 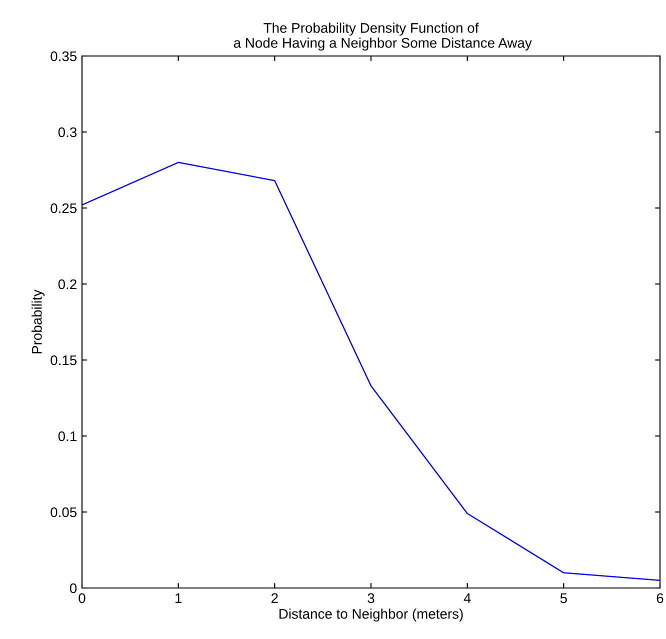 What do you see at coordinates (660, 598) in the screenshot?
I see `x-tick-label: 6` at bounding box center [660, 598].